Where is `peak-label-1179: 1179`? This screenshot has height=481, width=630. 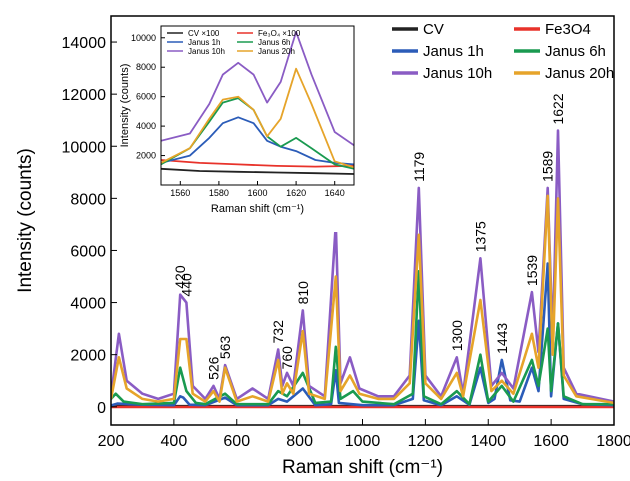
peak-label-1179: 1179 is located at coordinates (419, 167).